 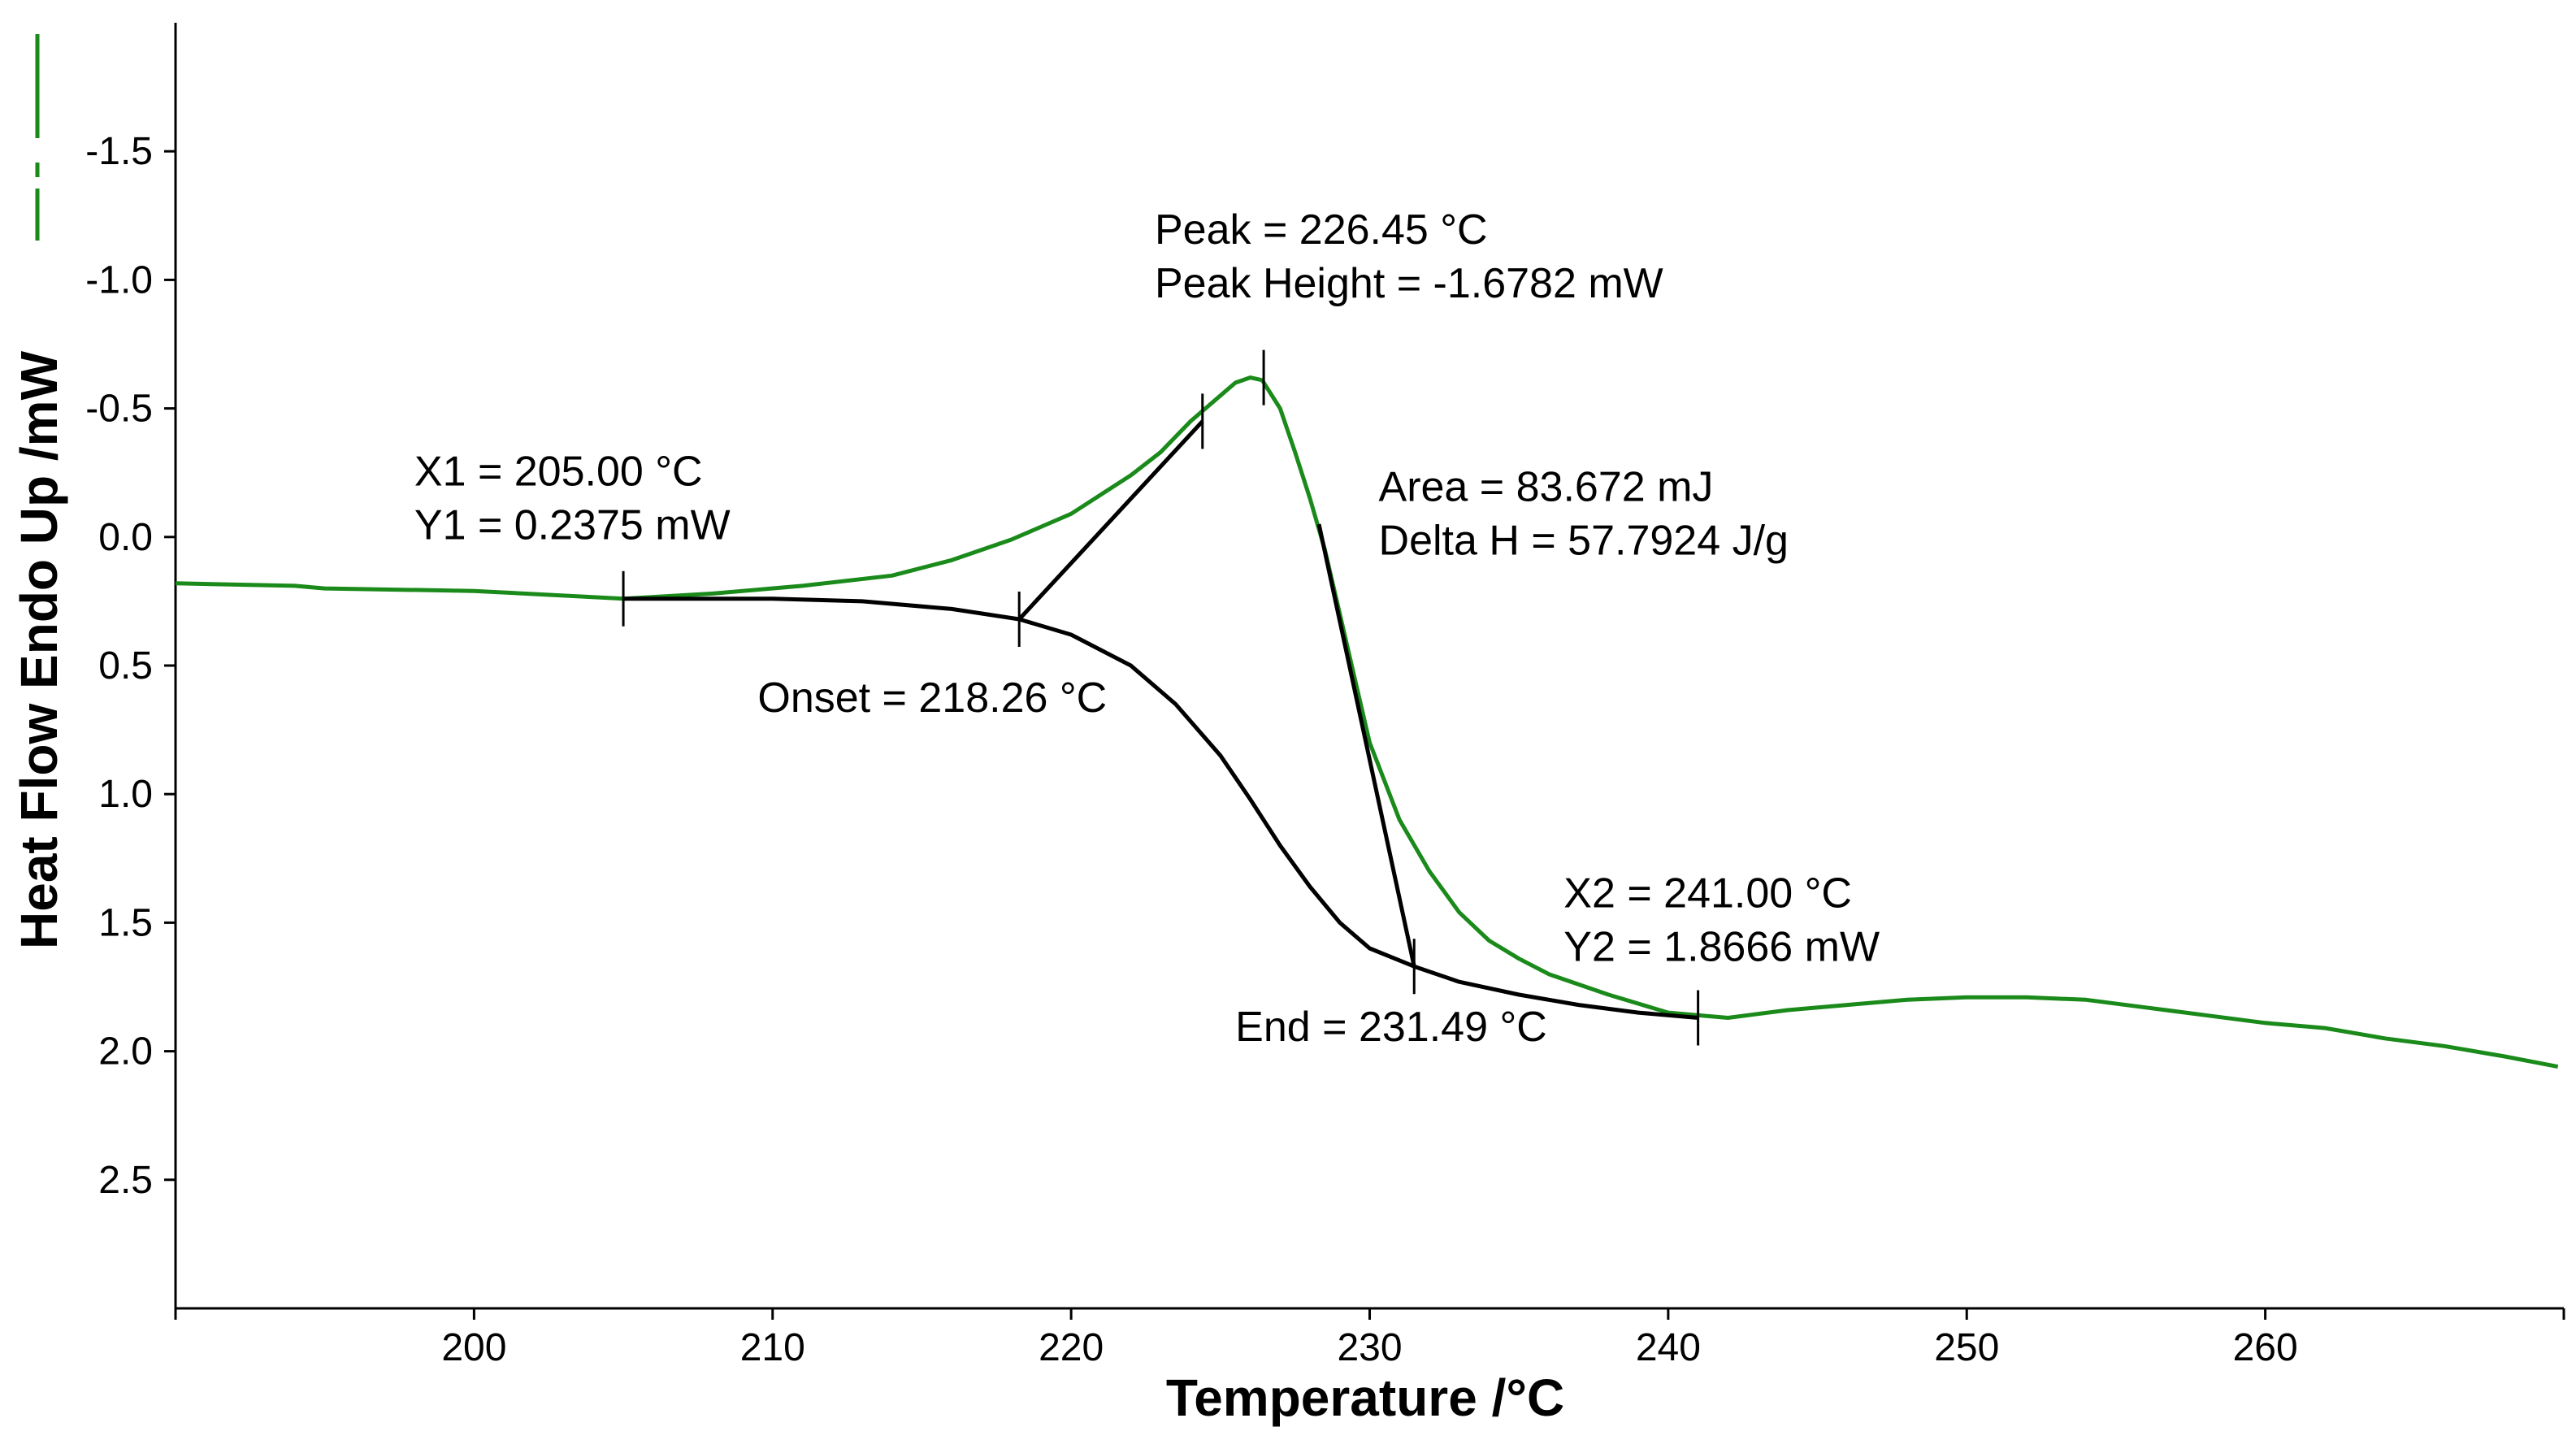 I want to click on y-tick-label: 0.0, so click(x=126, y=537).